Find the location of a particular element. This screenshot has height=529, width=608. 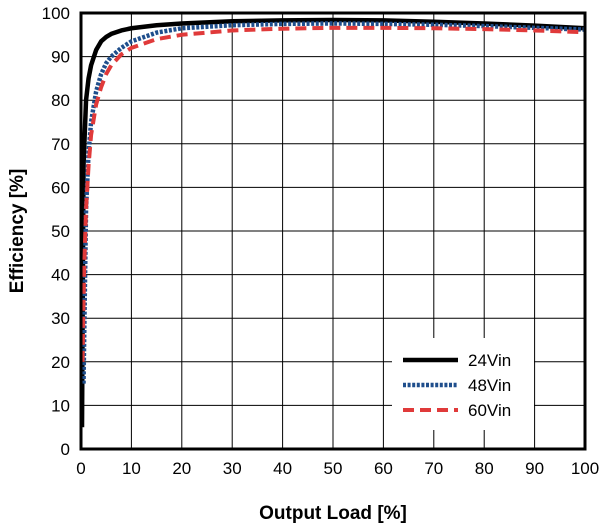

y-tick-label: 20 is located at coordinates (60, 362).